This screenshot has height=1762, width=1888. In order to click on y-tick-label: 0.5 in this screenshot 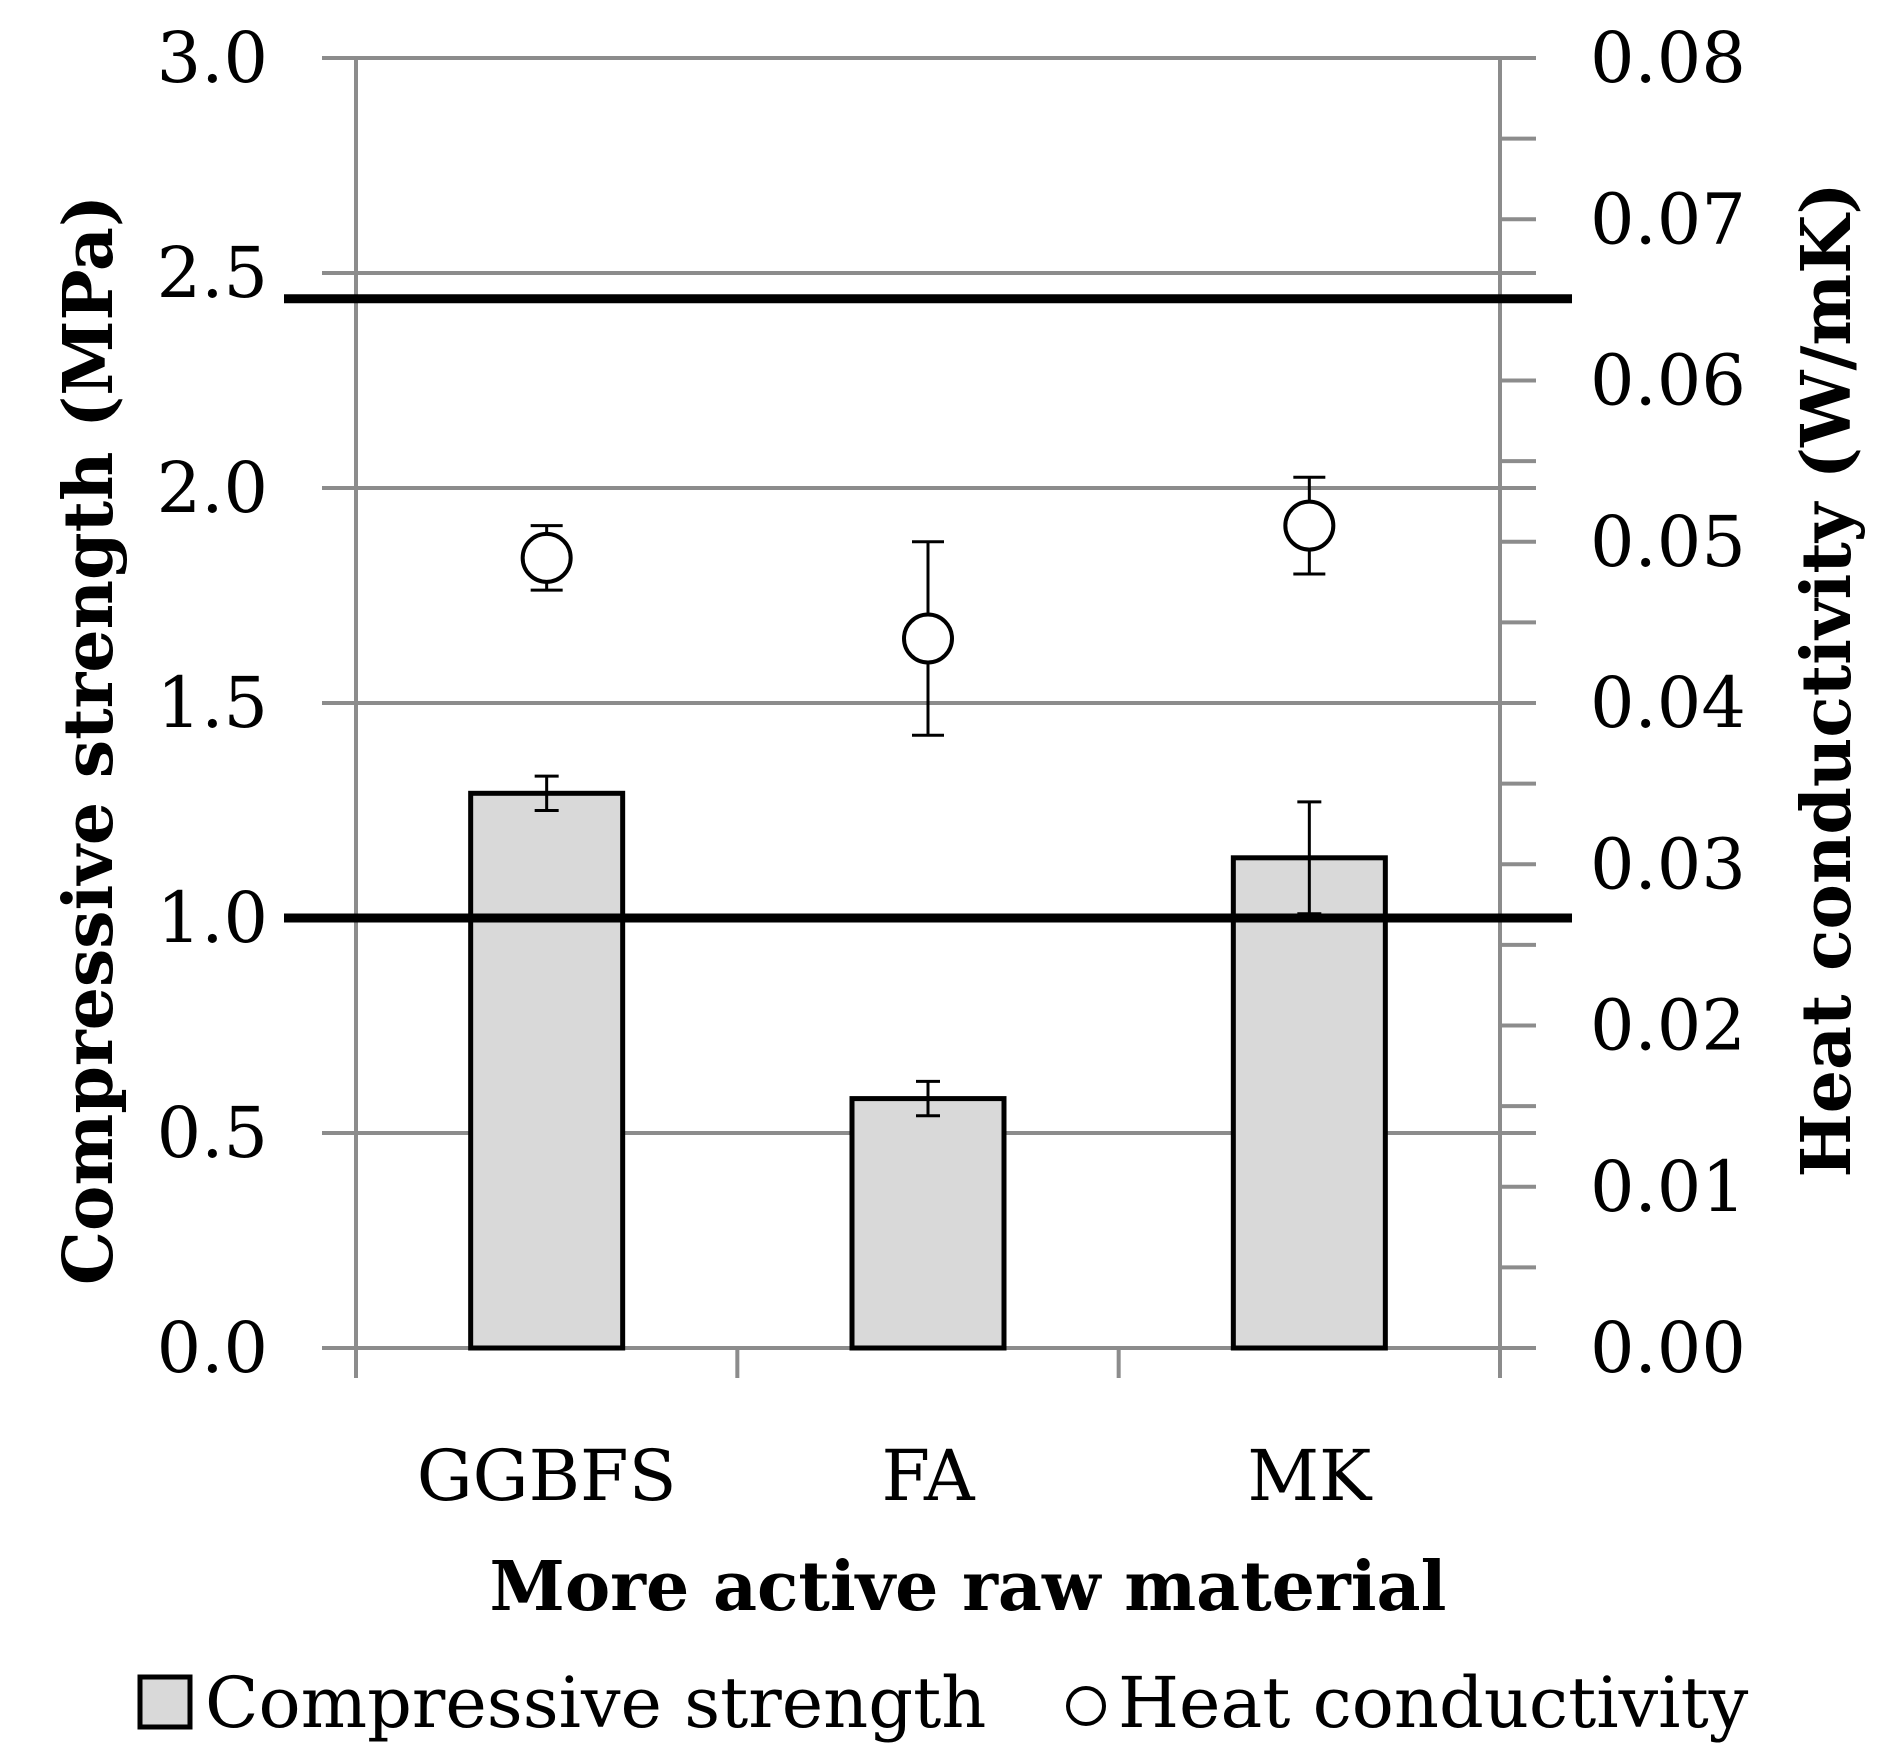, I will do `click(212, 1133)`.